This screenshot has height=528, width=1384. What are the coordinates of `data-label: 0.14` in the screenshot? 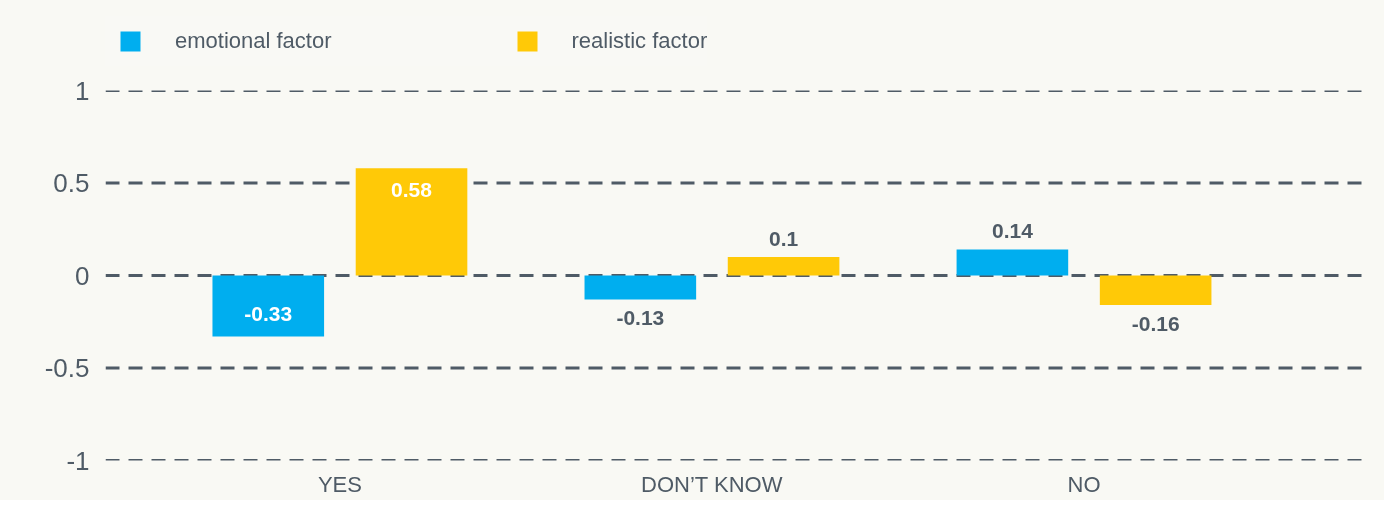 It's located at (1012, 231).